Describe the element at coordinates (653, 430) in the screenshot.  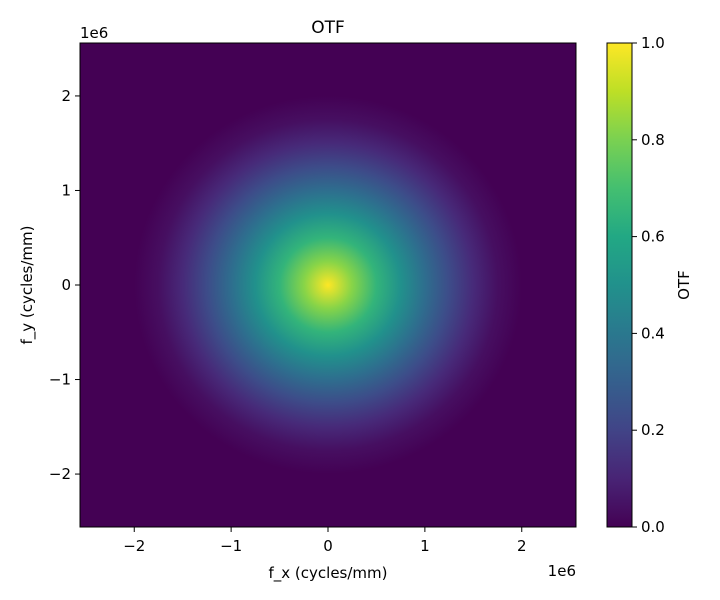
I see `colorbar-tick-label: 0.2` at that location.